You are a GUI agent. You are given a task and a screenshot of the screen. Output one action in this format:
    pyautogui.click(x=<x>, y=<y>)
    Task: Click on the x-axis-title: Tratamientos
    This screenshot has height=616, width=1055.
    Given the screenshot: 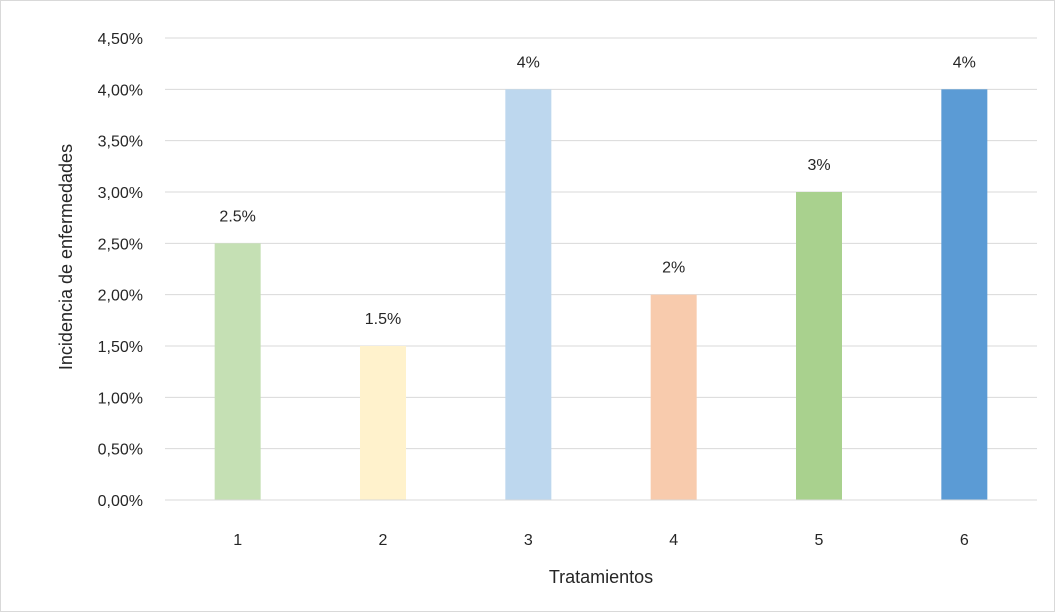 What is the action you would take?
    pyautogui.click(x=601, y=577)
    